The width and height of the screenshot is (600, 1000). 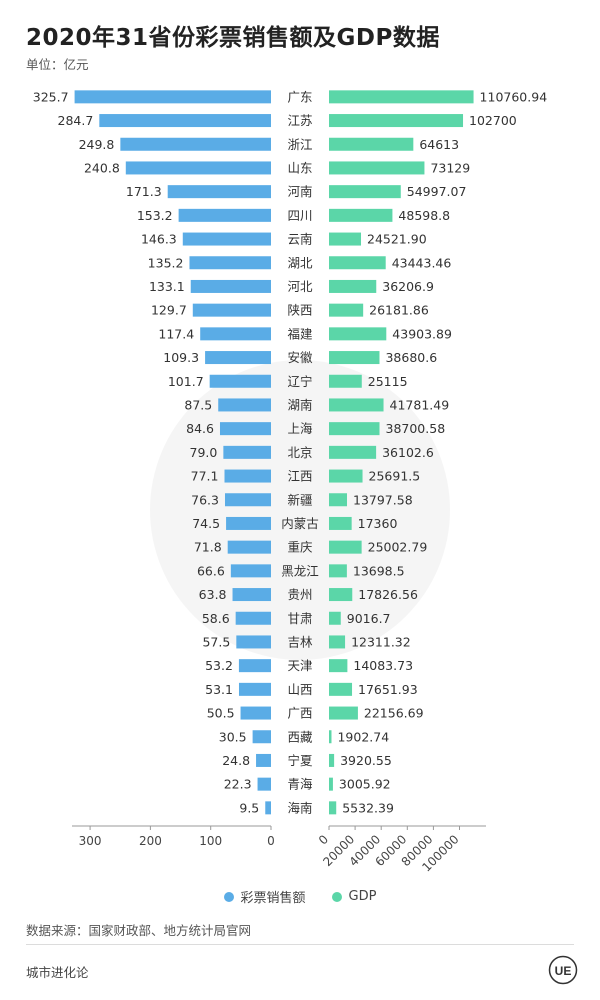 What do you see at coordinates (299, 144) in the screenshot?
I see `province-label: 浙江` at bounding box center [299, 144].